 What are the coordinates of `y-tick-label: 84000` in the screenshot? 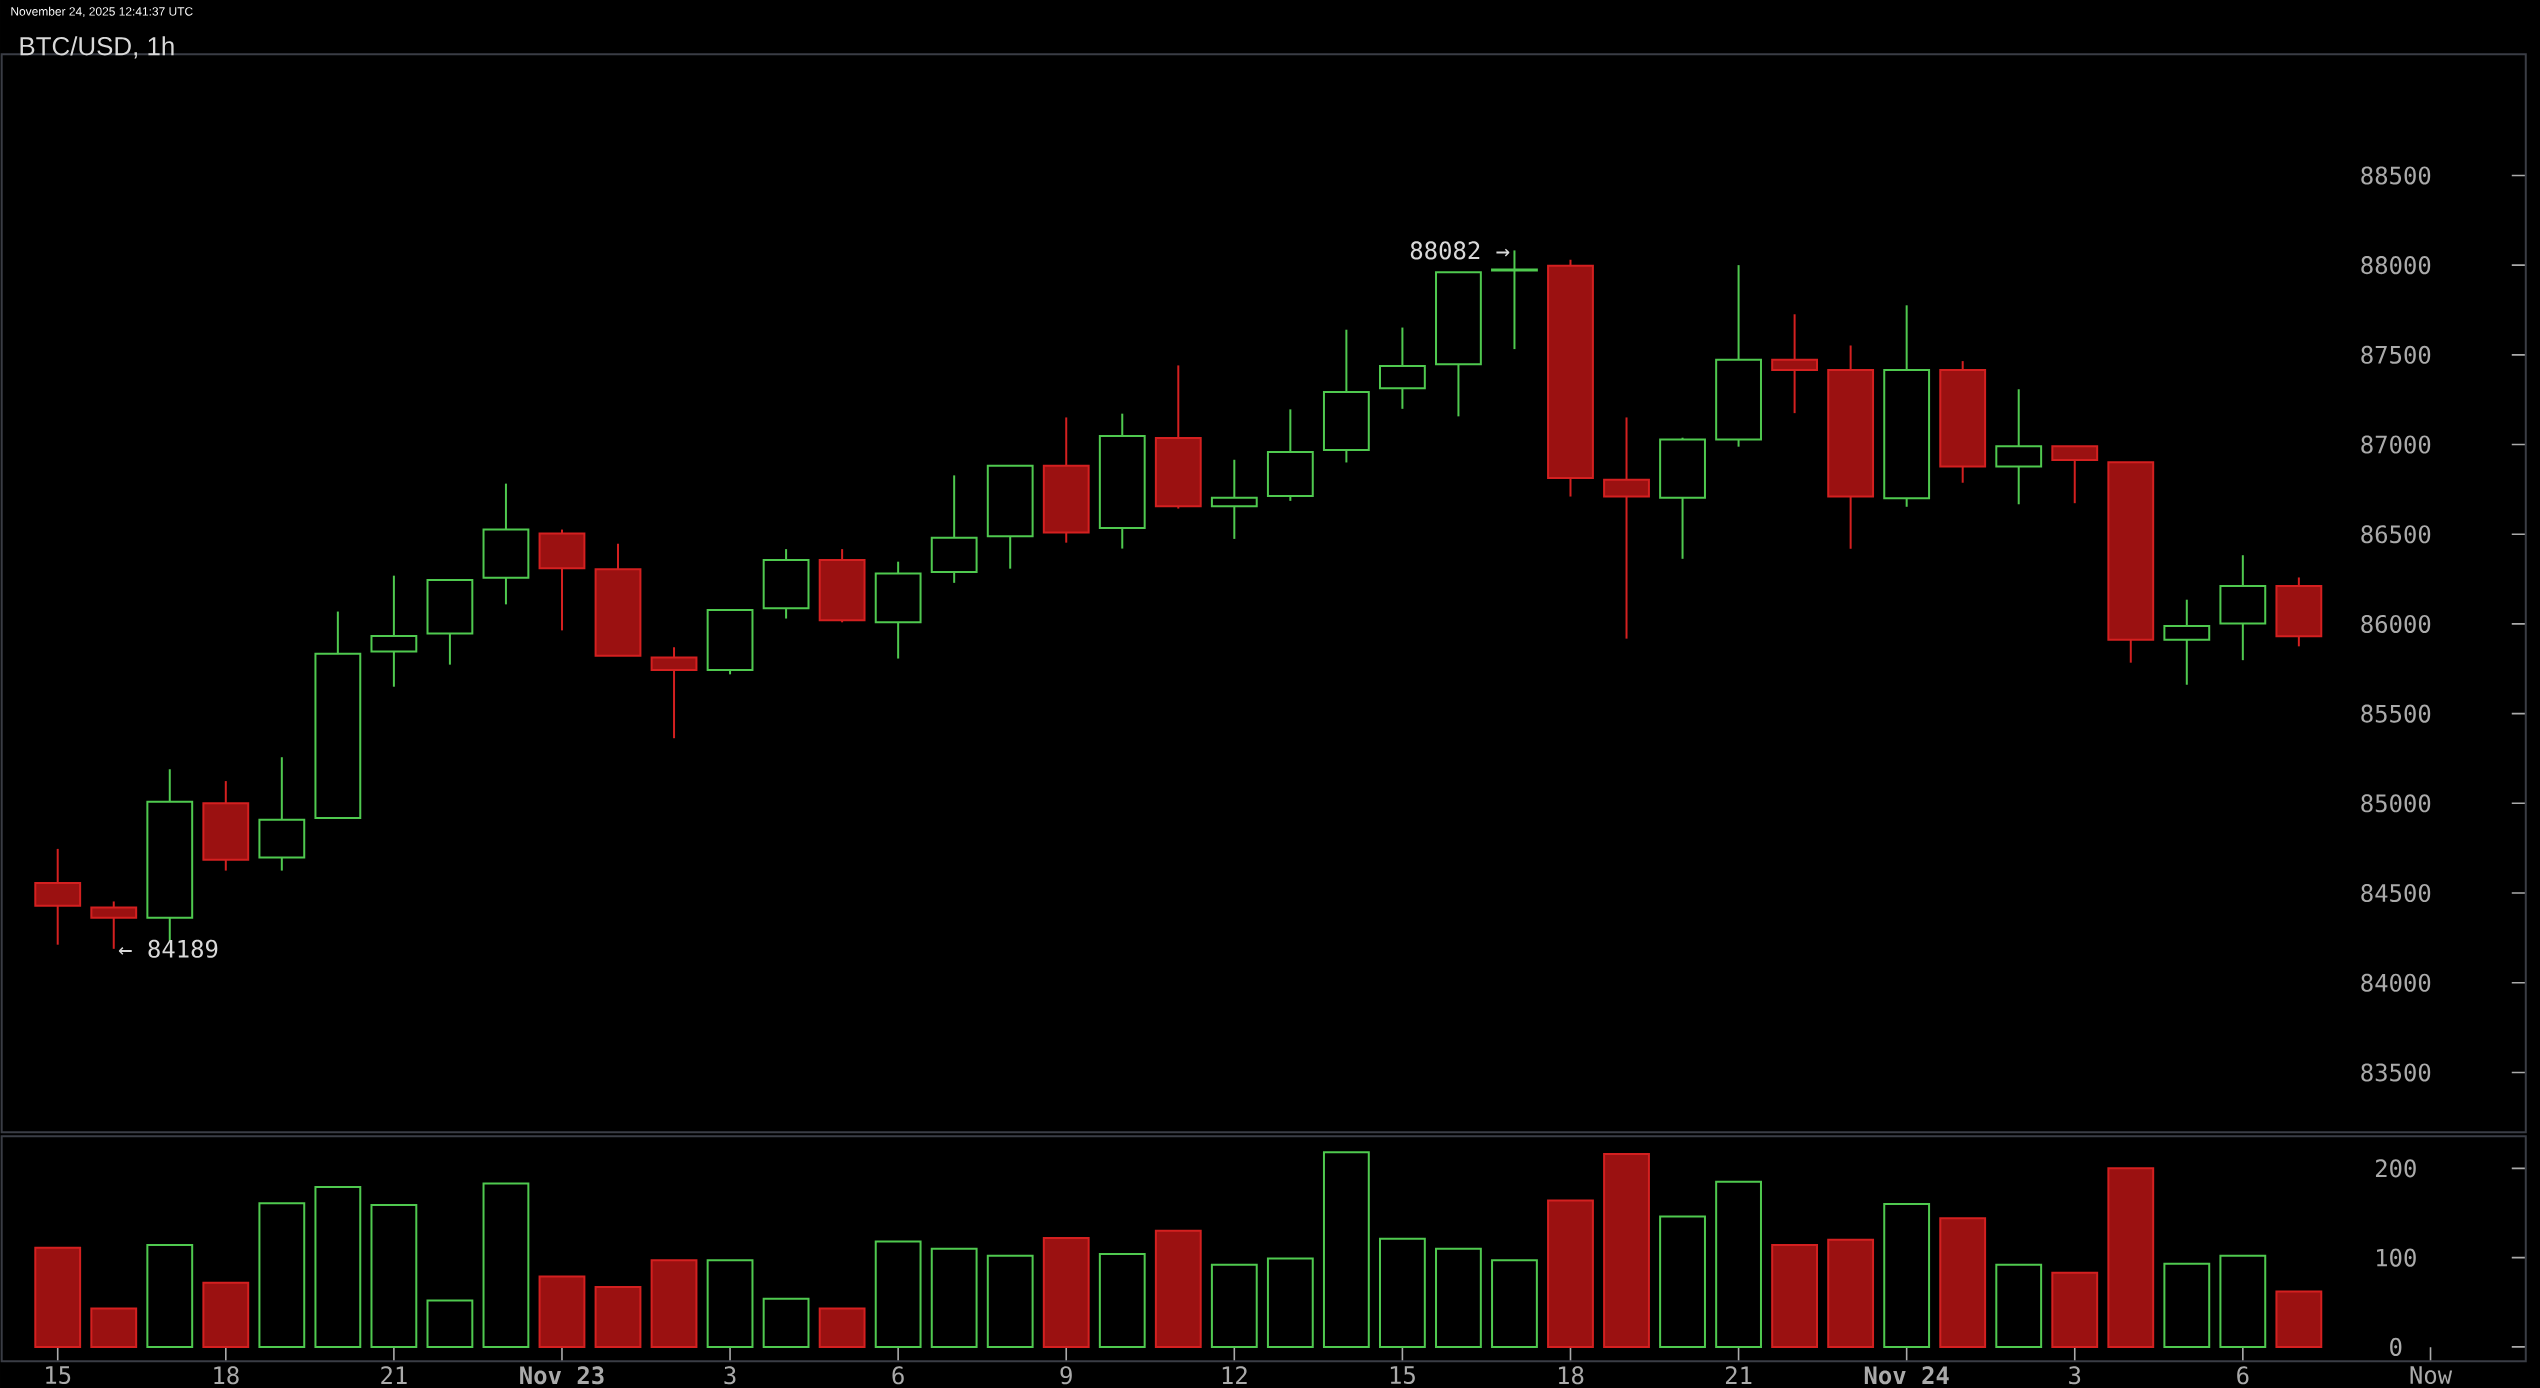 It's located at (2396, 982).